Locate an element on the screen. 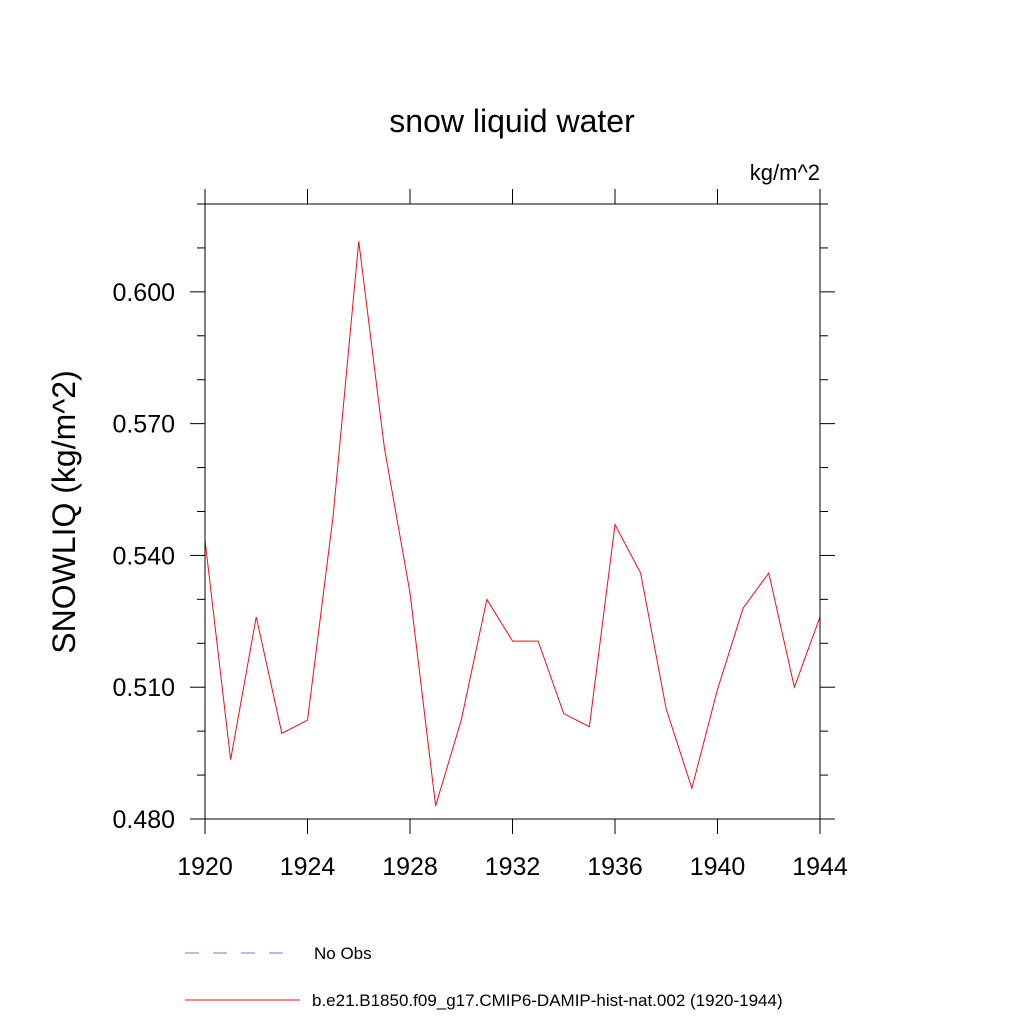  y-tick-labels: 0.480 0.510 0.540 0.570 0.600 is located at coordinates (143, 556).